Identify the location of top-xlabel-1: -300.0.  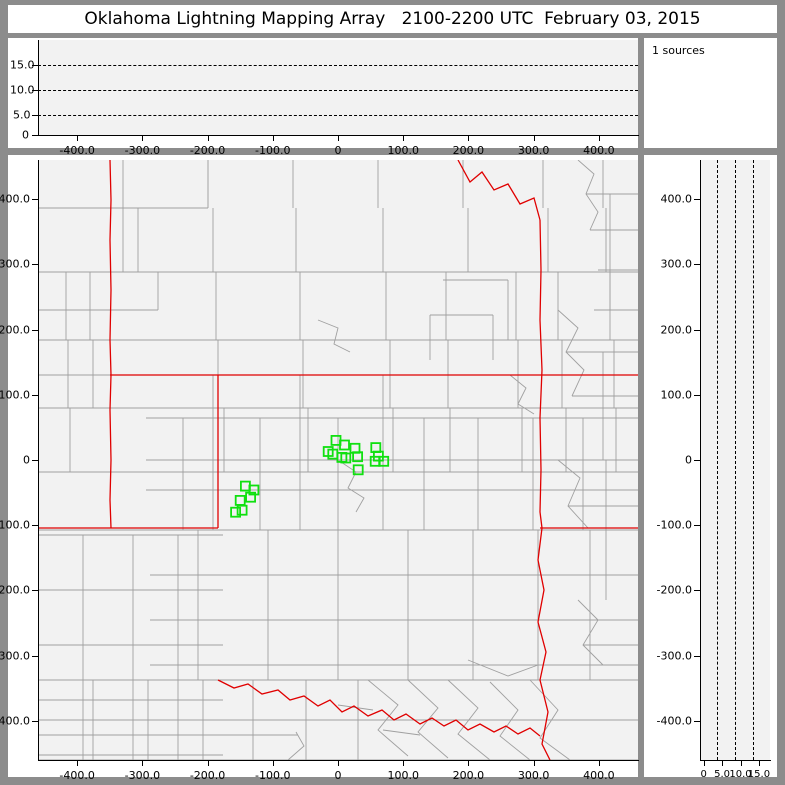
(142, 150).